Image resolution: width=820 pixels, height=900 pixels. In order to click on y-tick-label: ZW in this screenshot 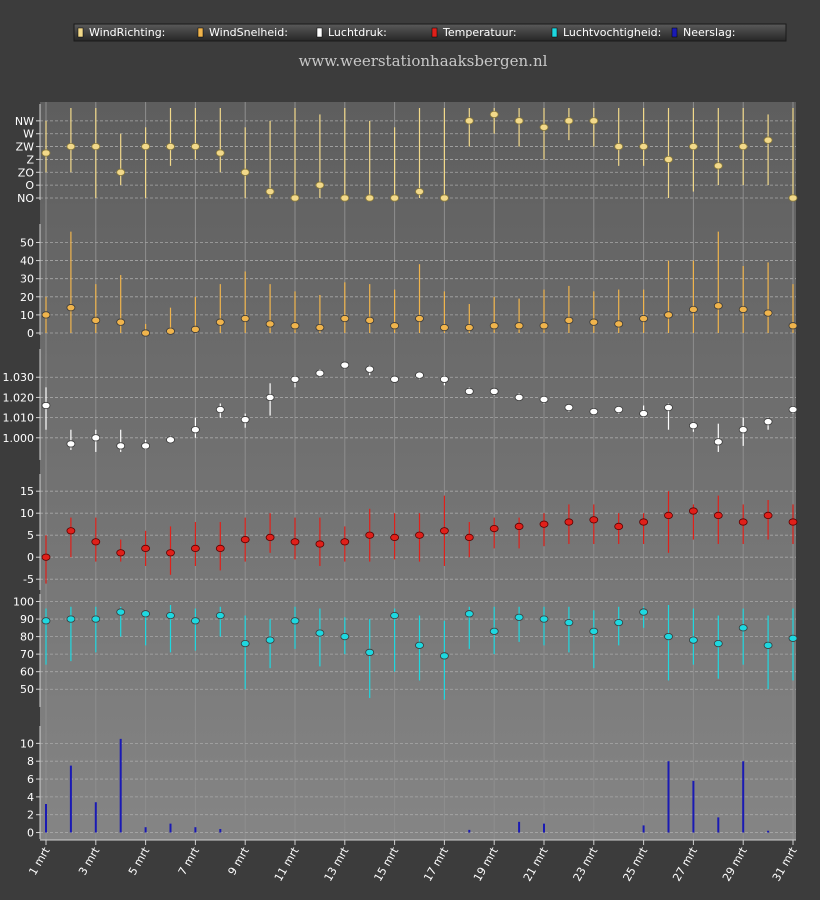, I will do `click(25, 147)`.